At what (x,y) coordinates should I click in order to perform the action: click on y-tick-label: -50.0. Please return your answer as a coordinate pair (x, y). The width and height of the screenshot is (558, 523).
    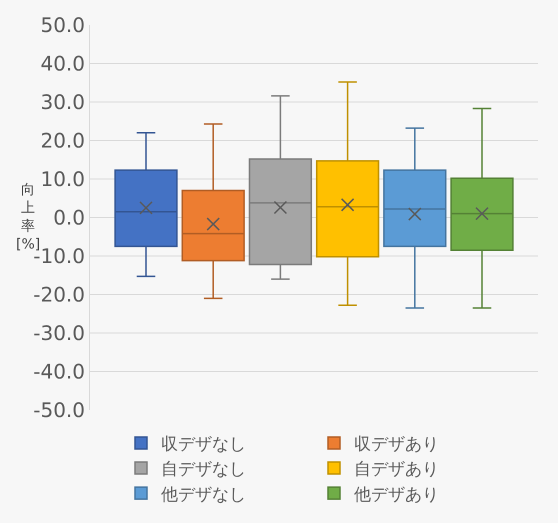
    Looking at the image, I should click on (59, 410).